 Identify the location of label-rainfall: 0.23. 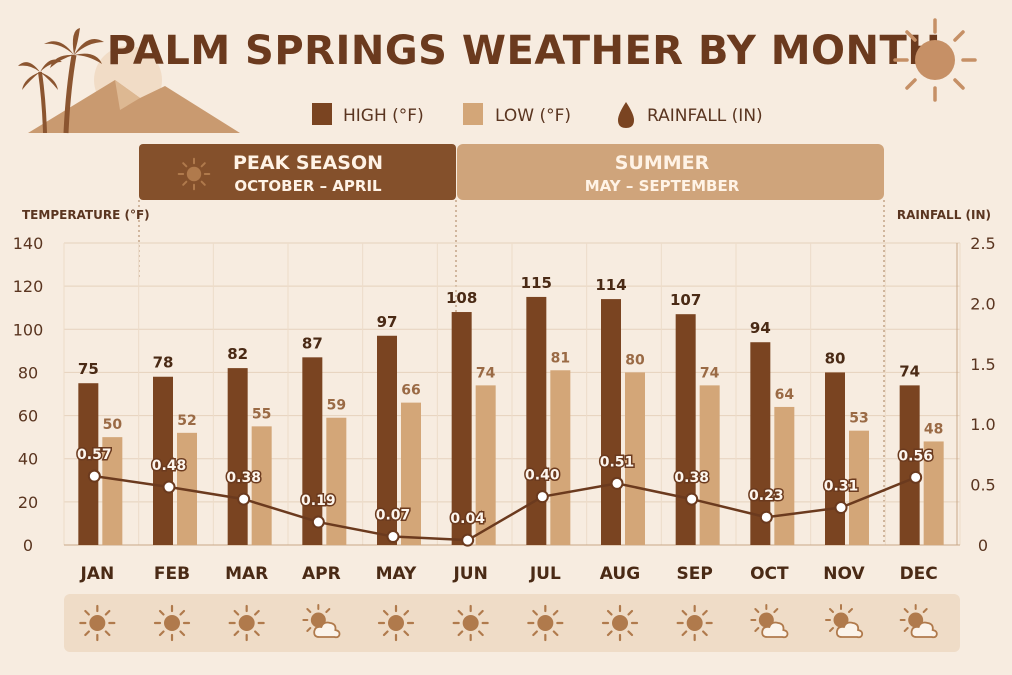
(766, 496).